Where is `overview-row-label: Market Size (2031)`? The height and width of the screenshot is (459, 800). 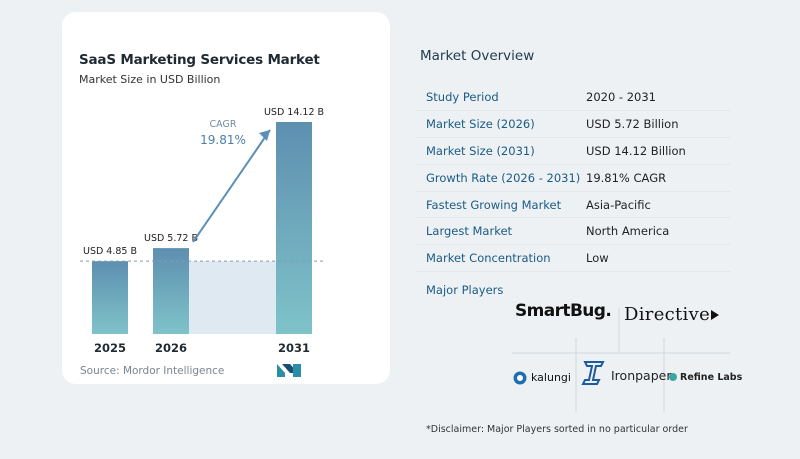 overview-row-label: Market Size (2031) is located at coordinates (480, 150).